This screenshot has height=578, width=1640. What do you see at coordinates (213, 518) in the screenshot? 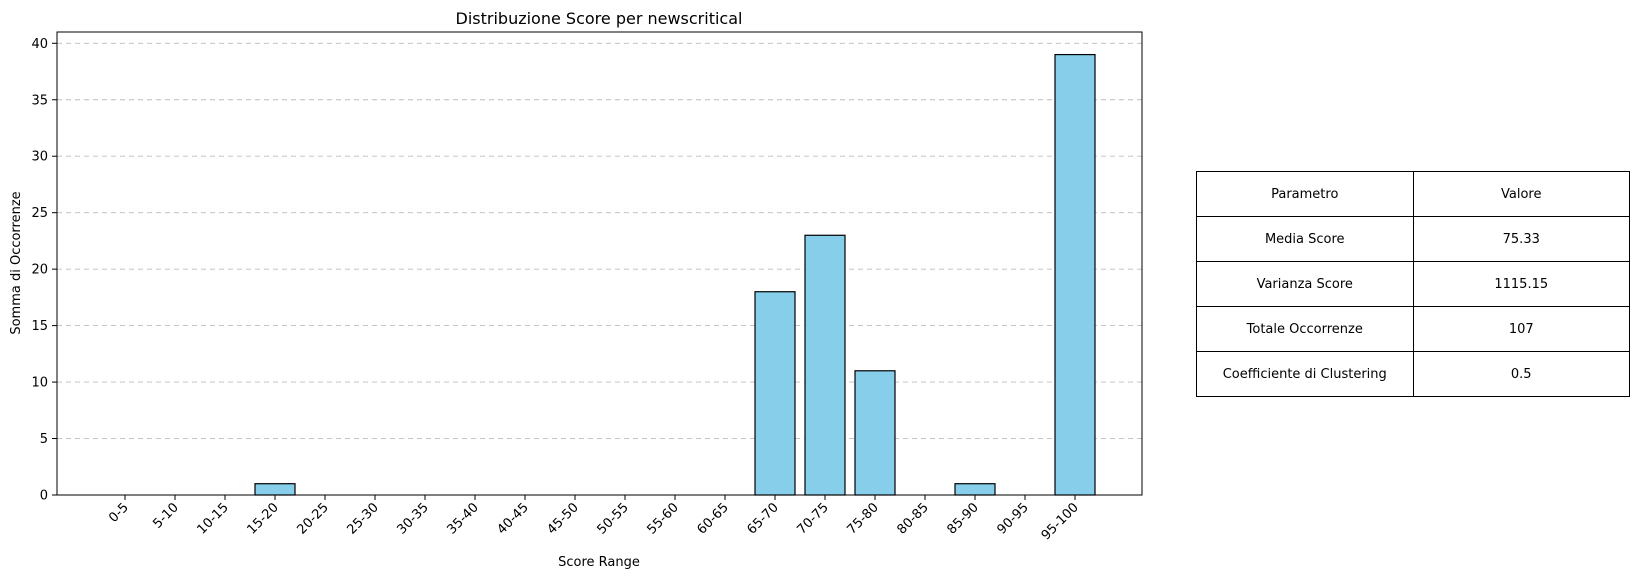
I see `x-tick-label: 10-15` at bounding box center [213, 518].